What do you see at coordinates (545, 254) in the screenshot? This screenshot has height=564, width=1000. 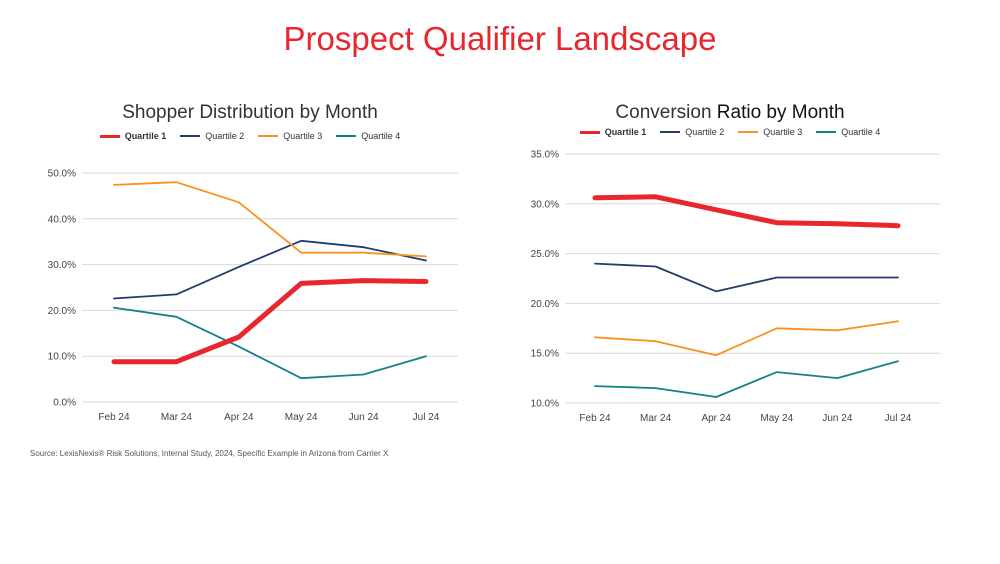 I see `y-tick-label: 25.0%` at bounding box center [545, 254].